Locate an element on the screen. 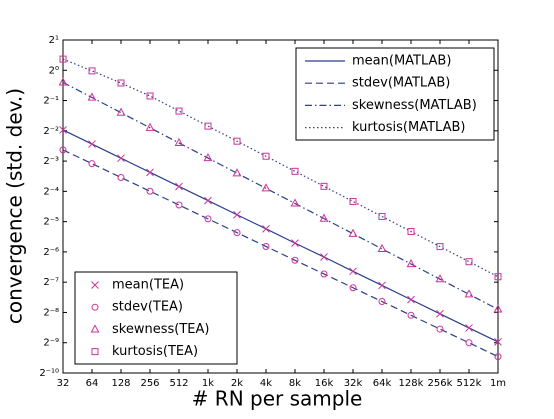 Image resolution: width=554 pixels, height=419 pixels. x-tick-label: 512k is located at coordinates (469, 383).